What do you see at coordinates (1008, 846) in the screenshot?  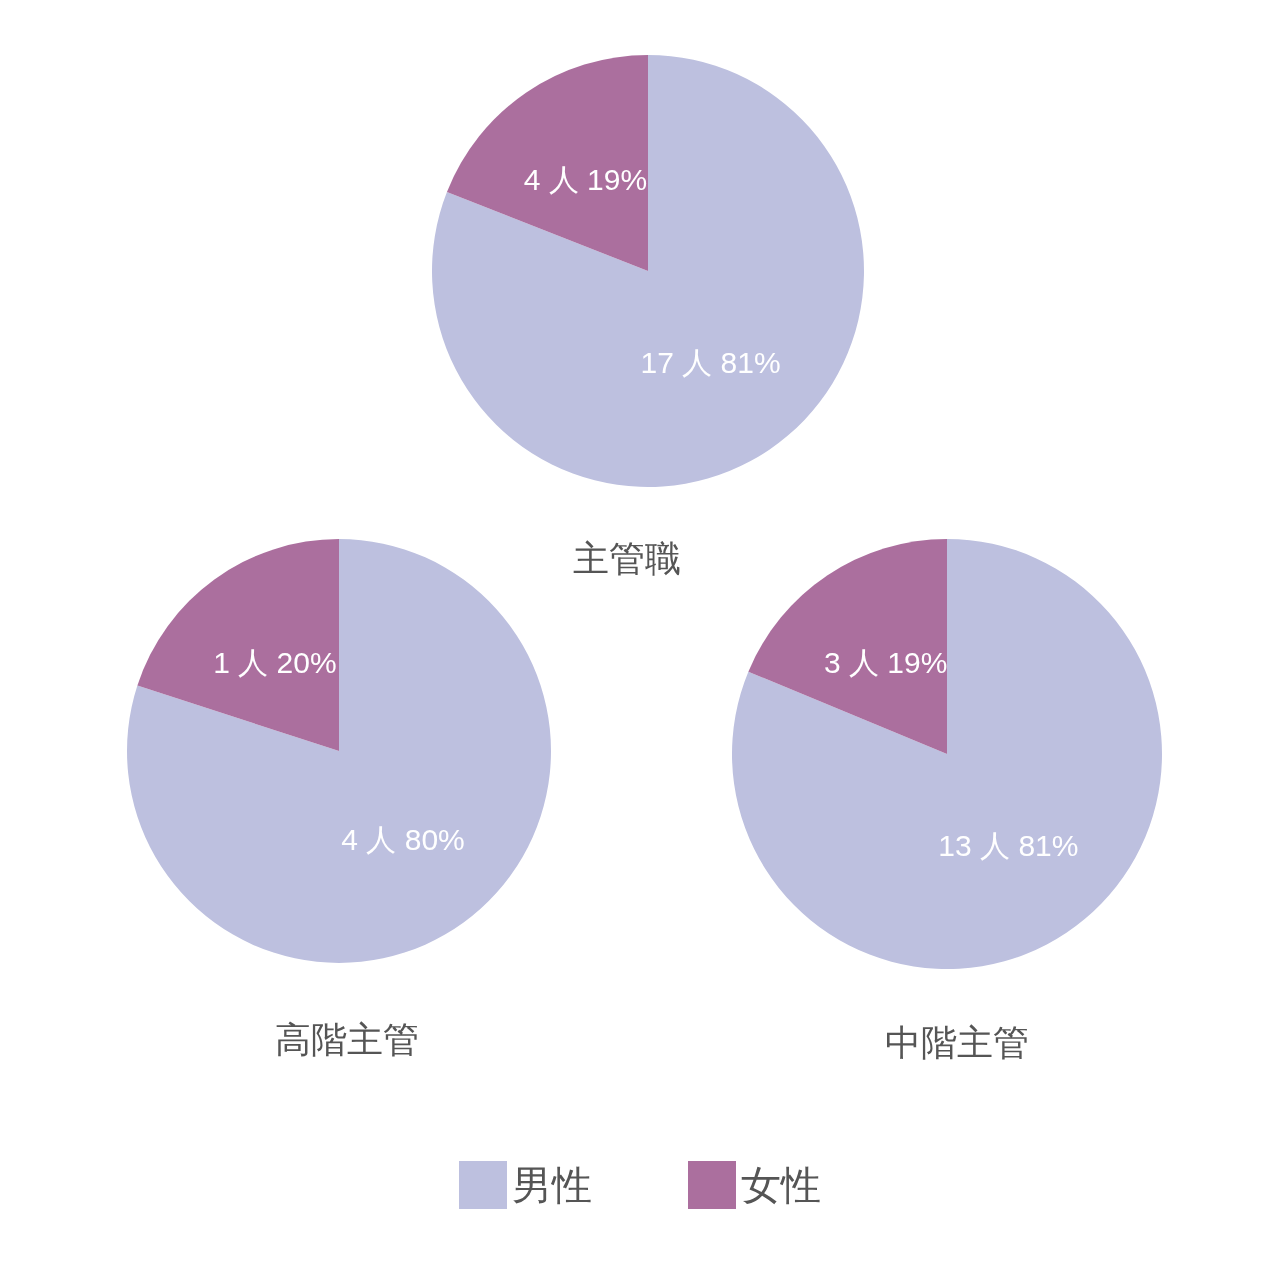 I see `data-label: 13 人 81%` at bounding box center [1008, 846].